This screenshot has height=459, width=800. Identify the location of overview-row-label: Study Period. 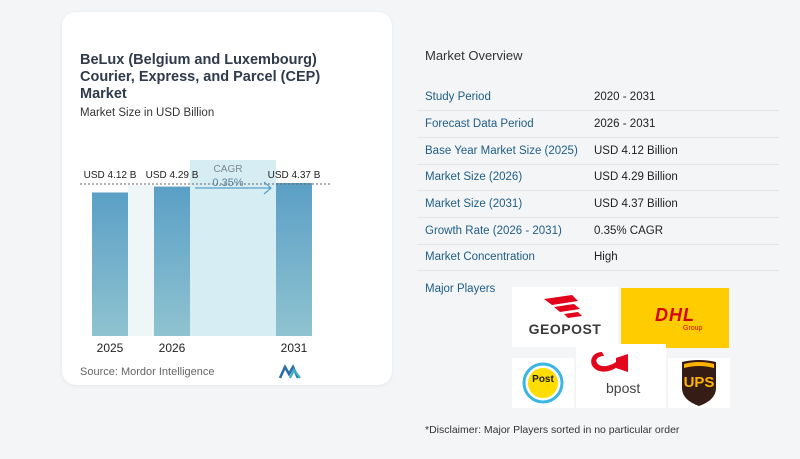
(501, 98).